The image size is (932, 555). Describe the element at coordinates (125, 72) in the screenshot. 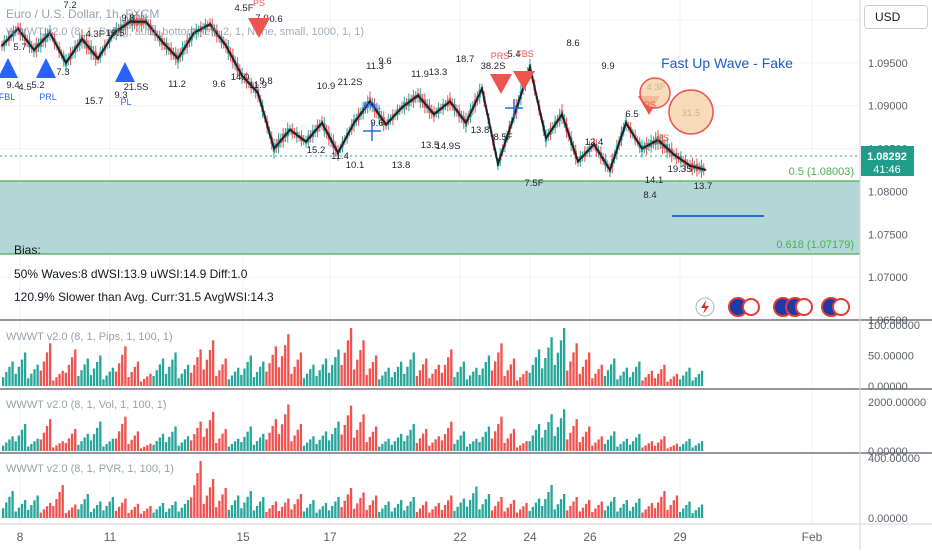

I see `buy-triangle-icon` at that location.